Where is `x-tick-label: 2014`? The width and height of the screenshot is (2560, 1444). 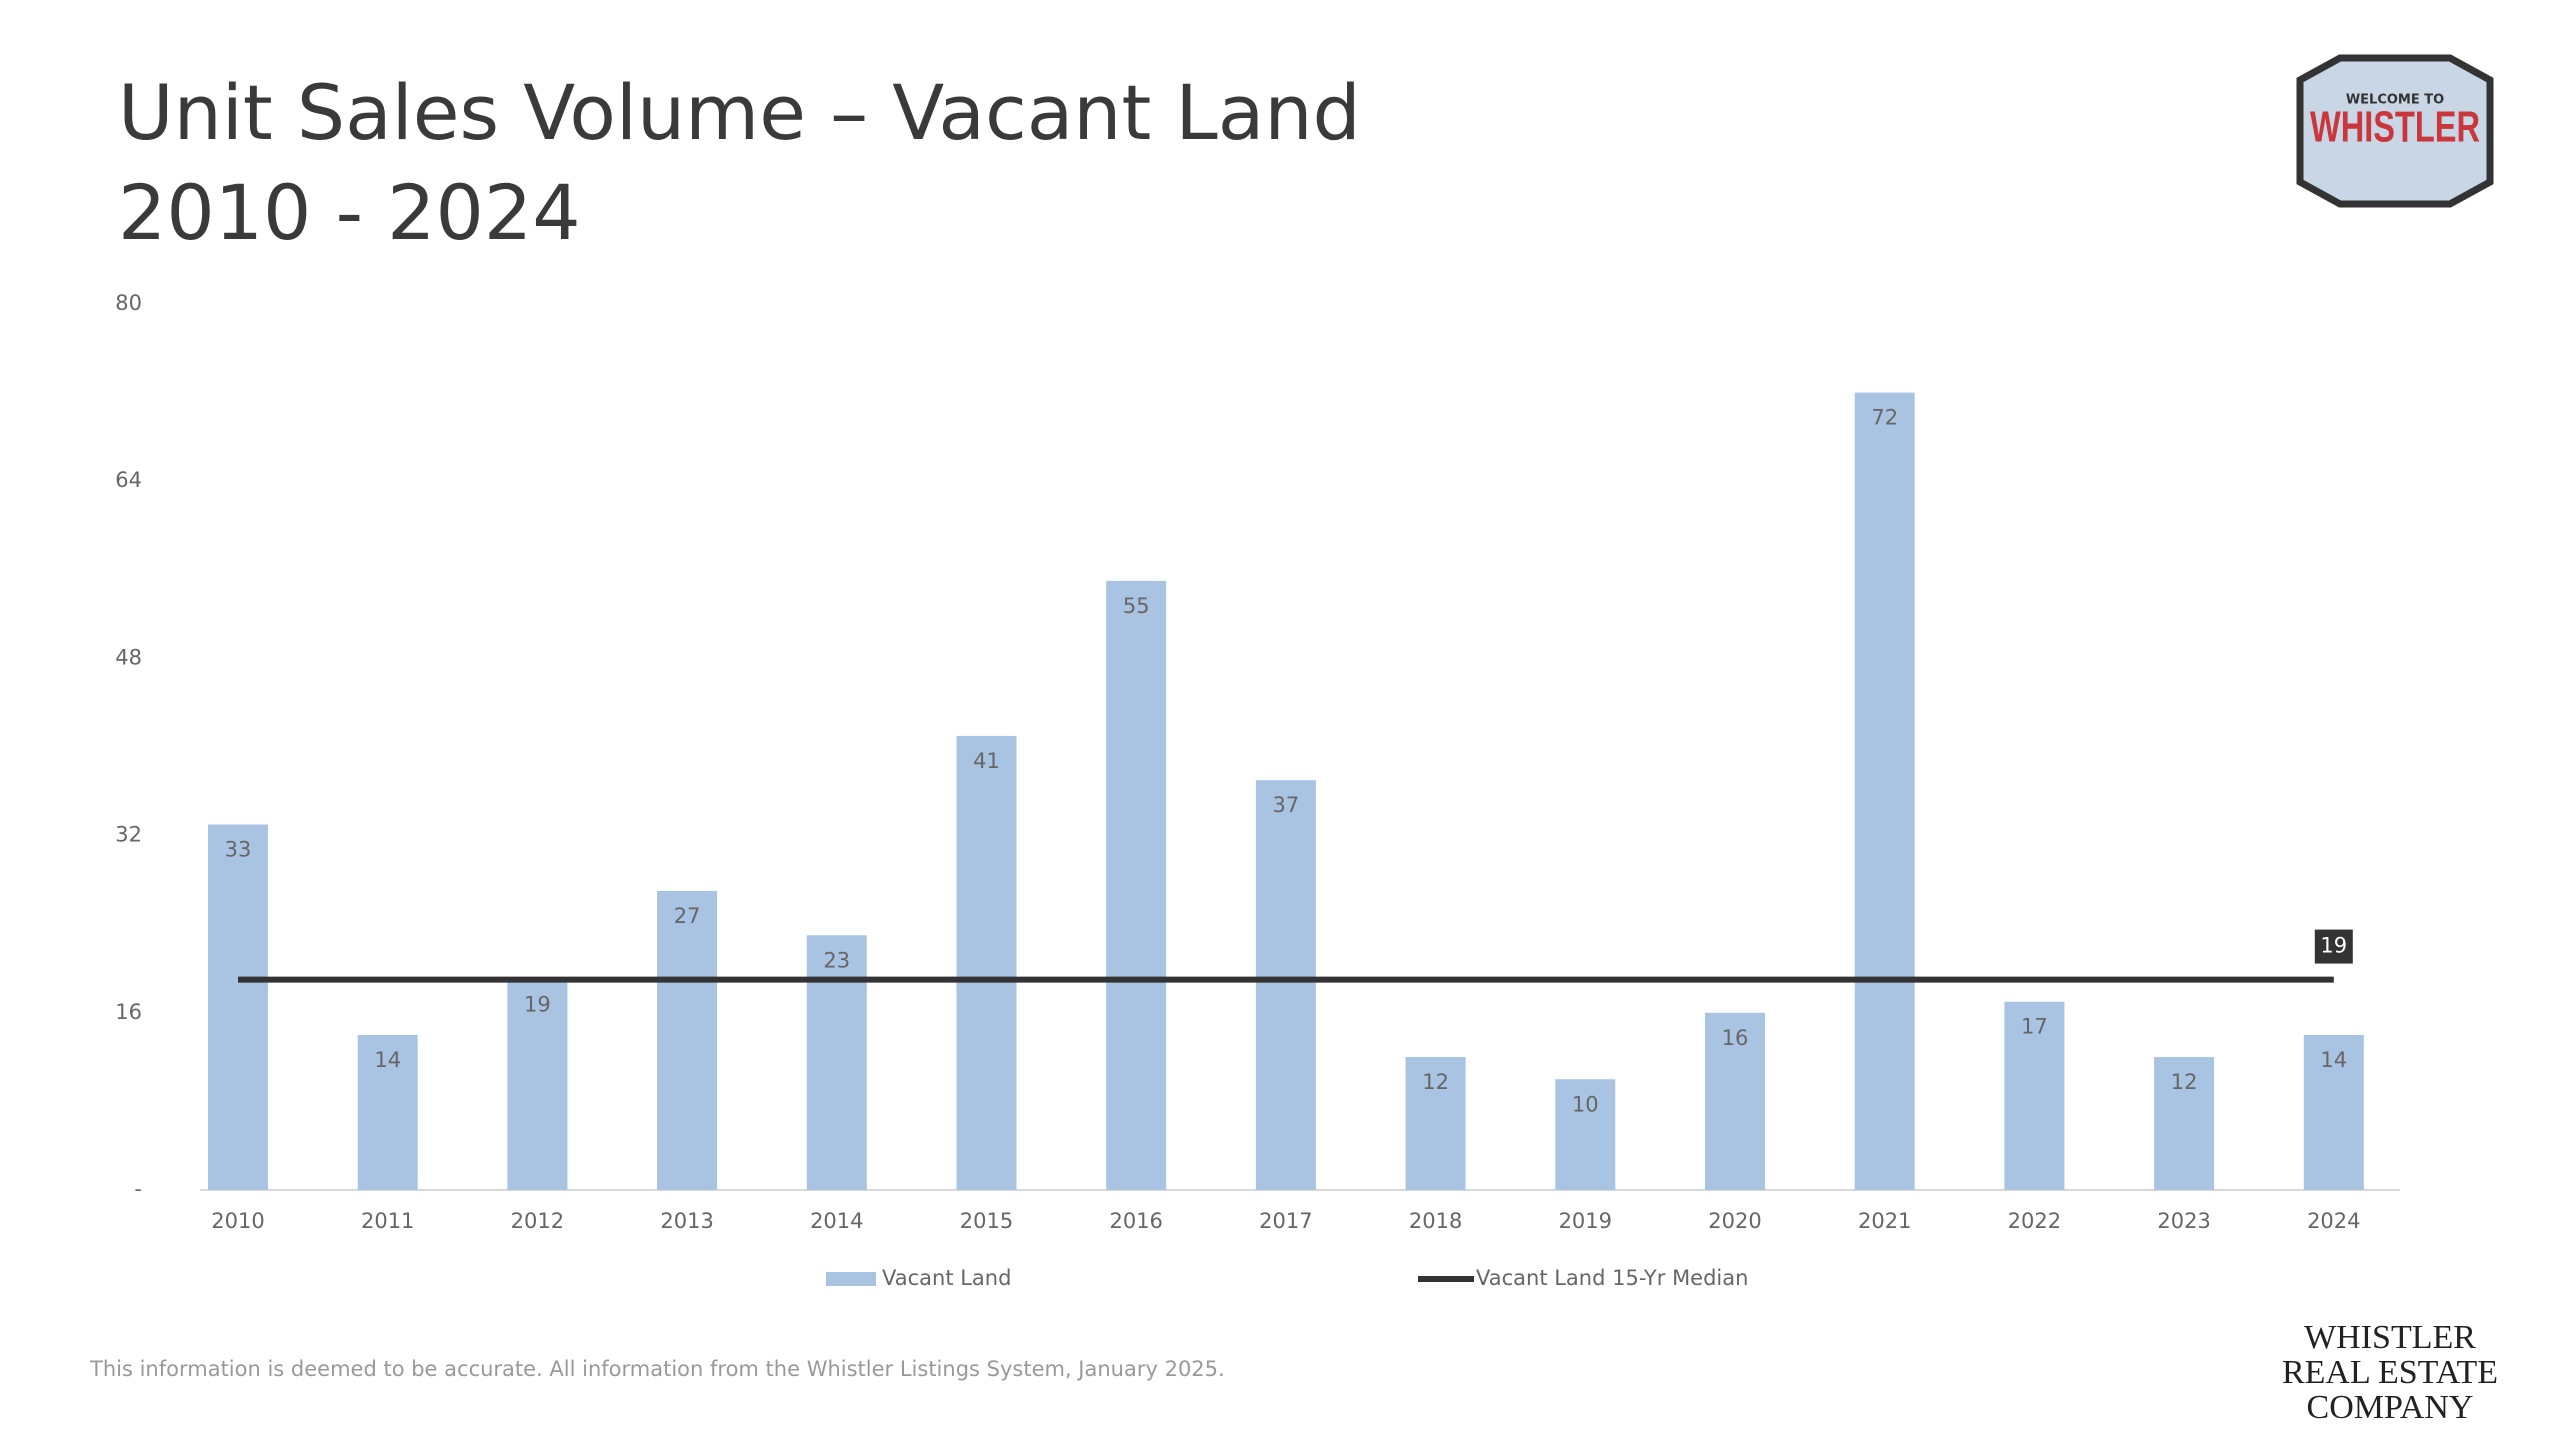
x-tick-label: 2014 is located at coordinates (836, 1221).